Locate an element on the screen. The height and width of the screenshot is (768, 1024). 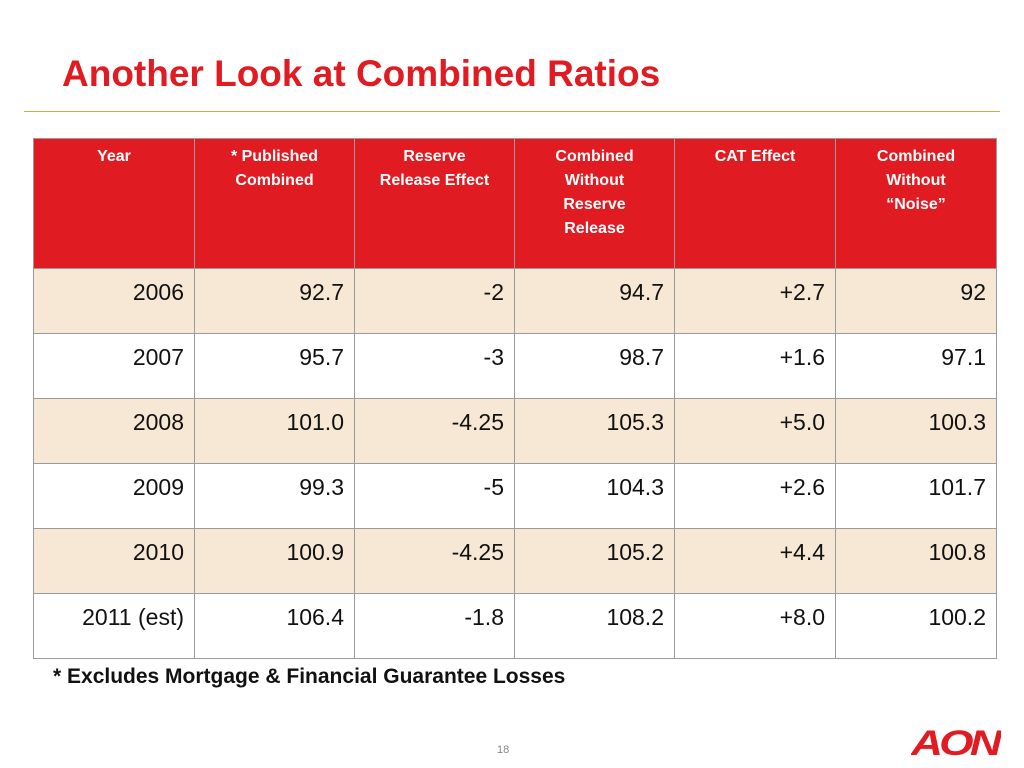
title-divider is located at coordinates (512, 111).